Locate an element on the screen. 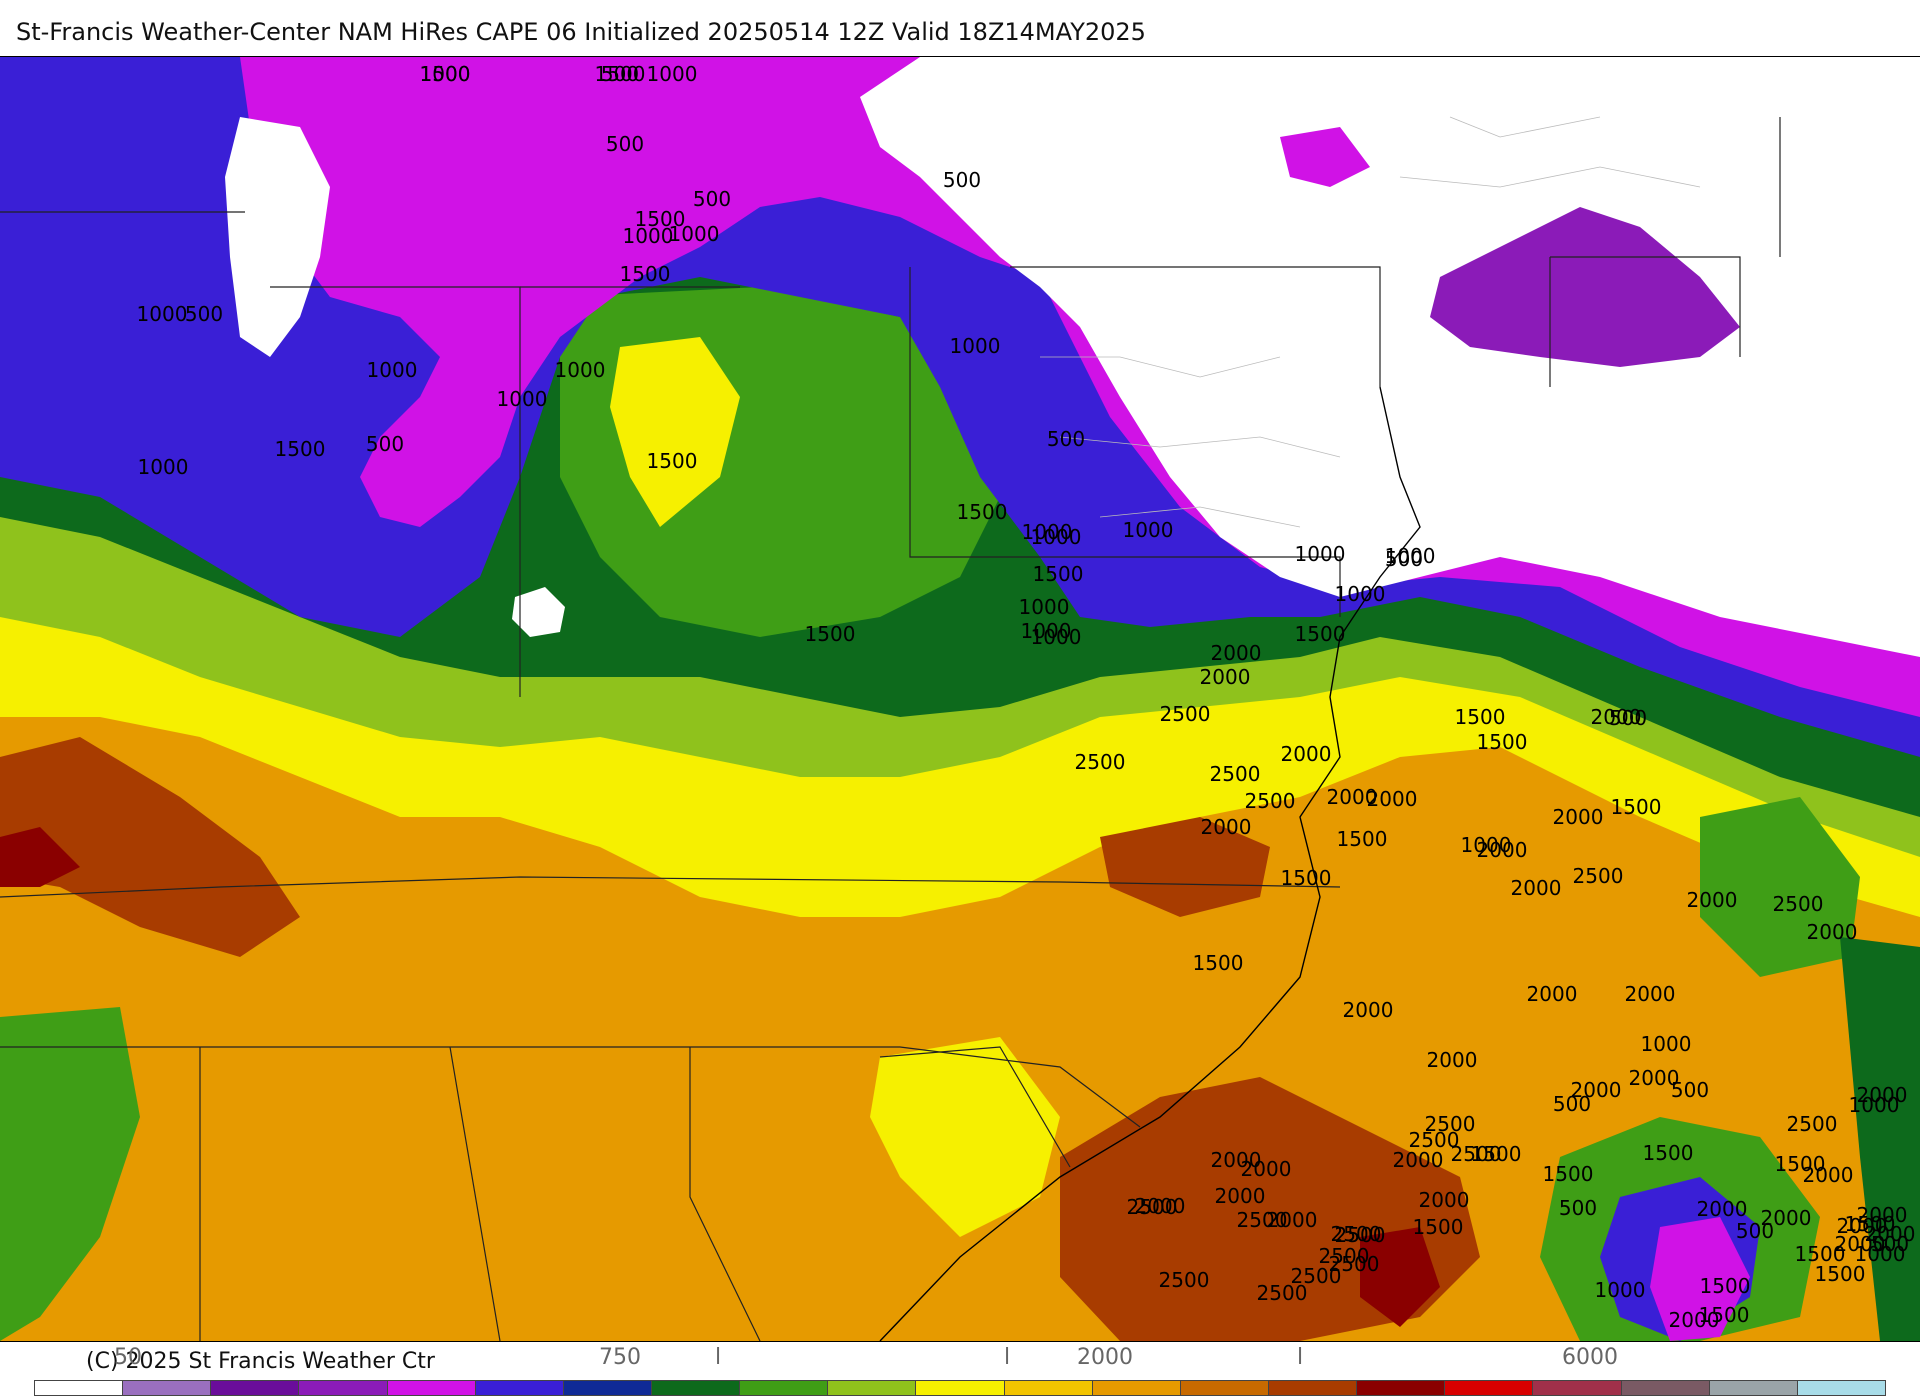  cape-region-darkgreen-east-edge is located at coordinates (1880, 1139).